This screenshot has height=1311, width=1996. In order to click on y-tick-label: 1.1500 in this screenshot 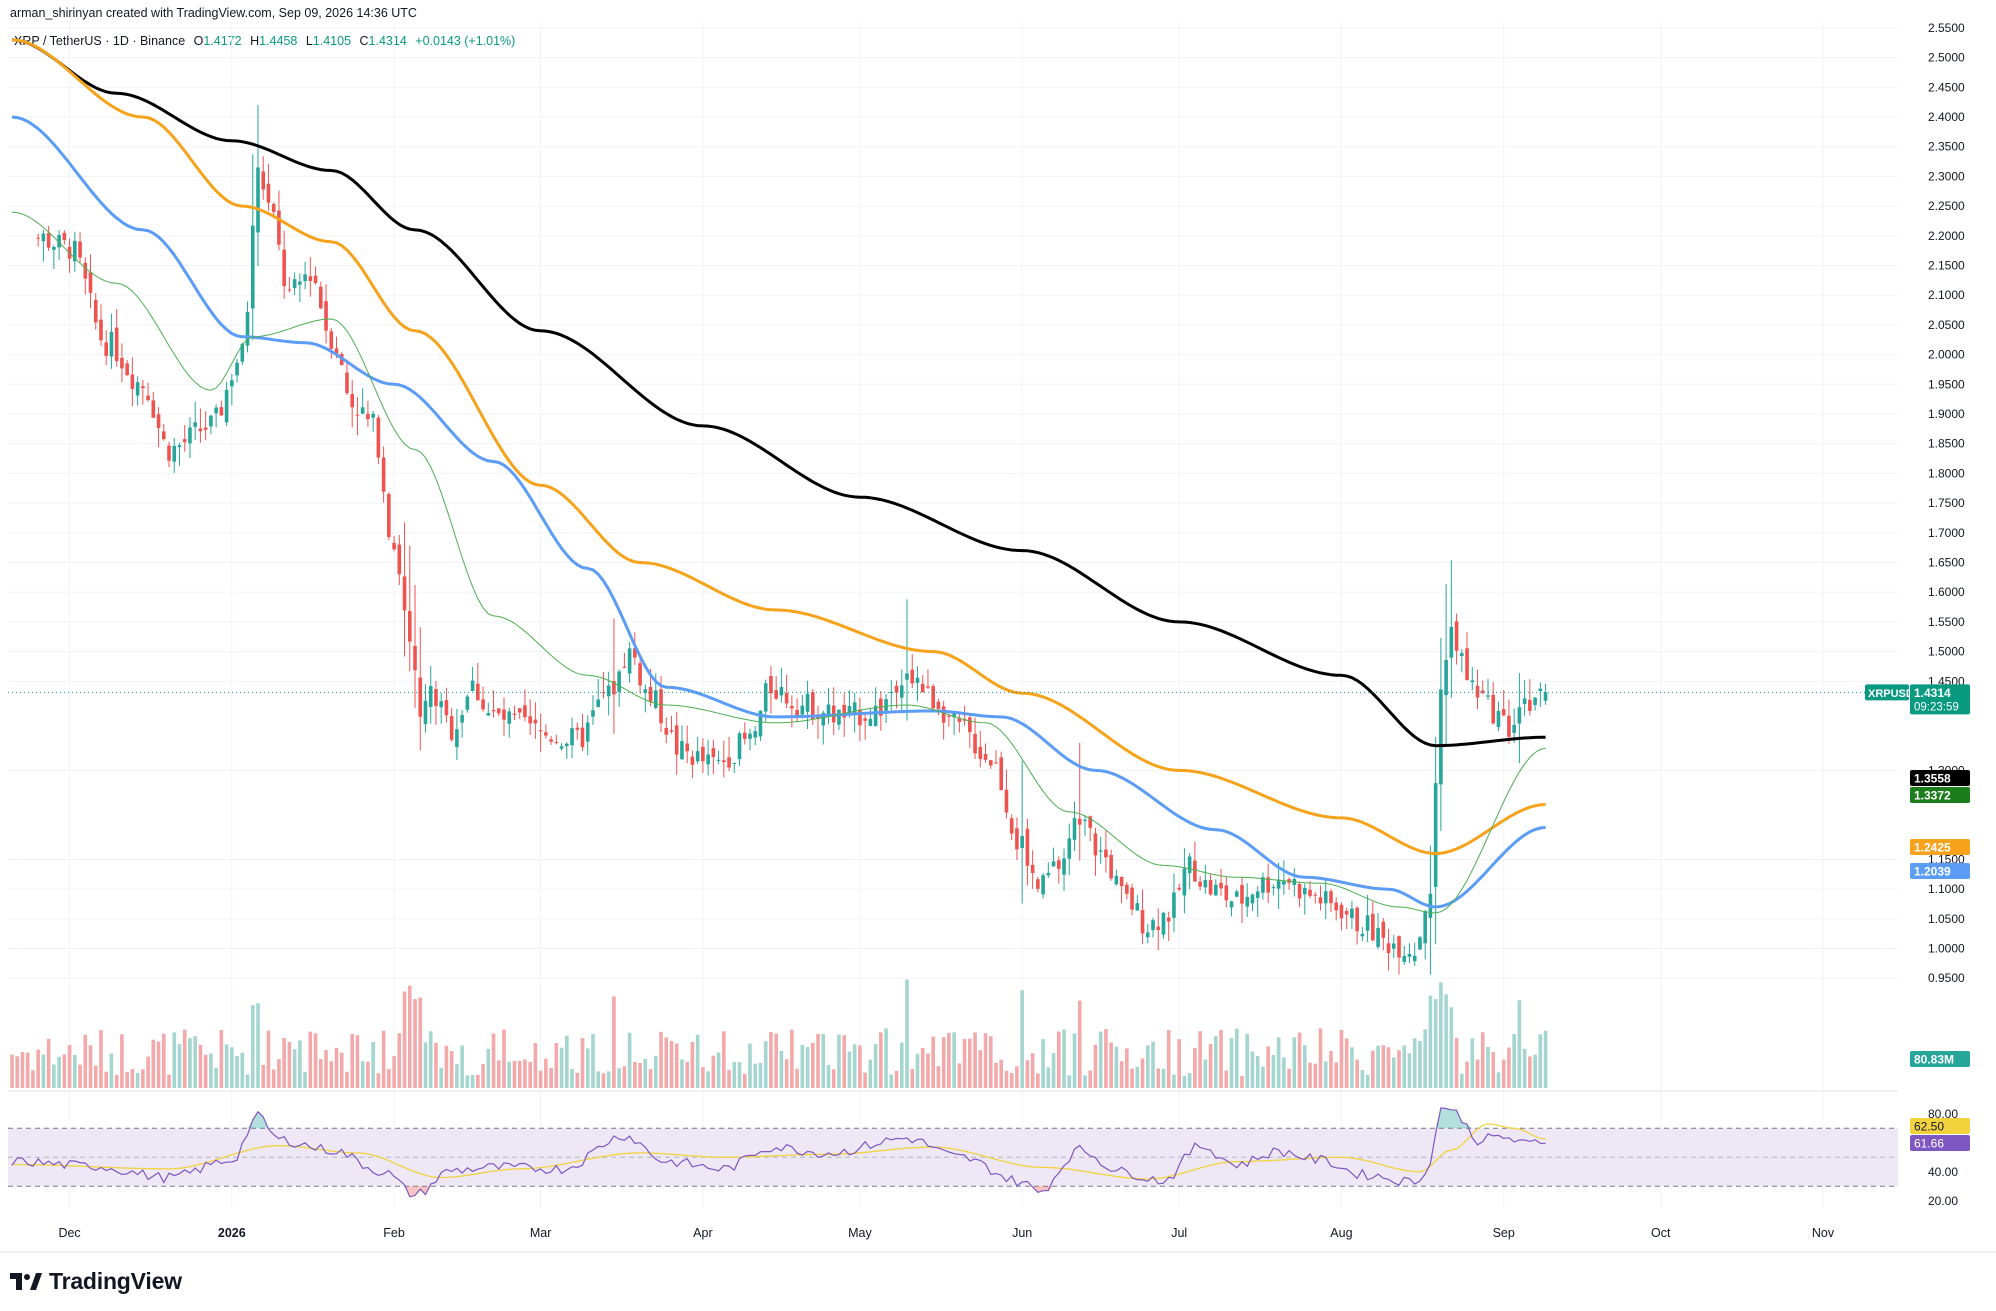, I will do `click(1946, 859)`.